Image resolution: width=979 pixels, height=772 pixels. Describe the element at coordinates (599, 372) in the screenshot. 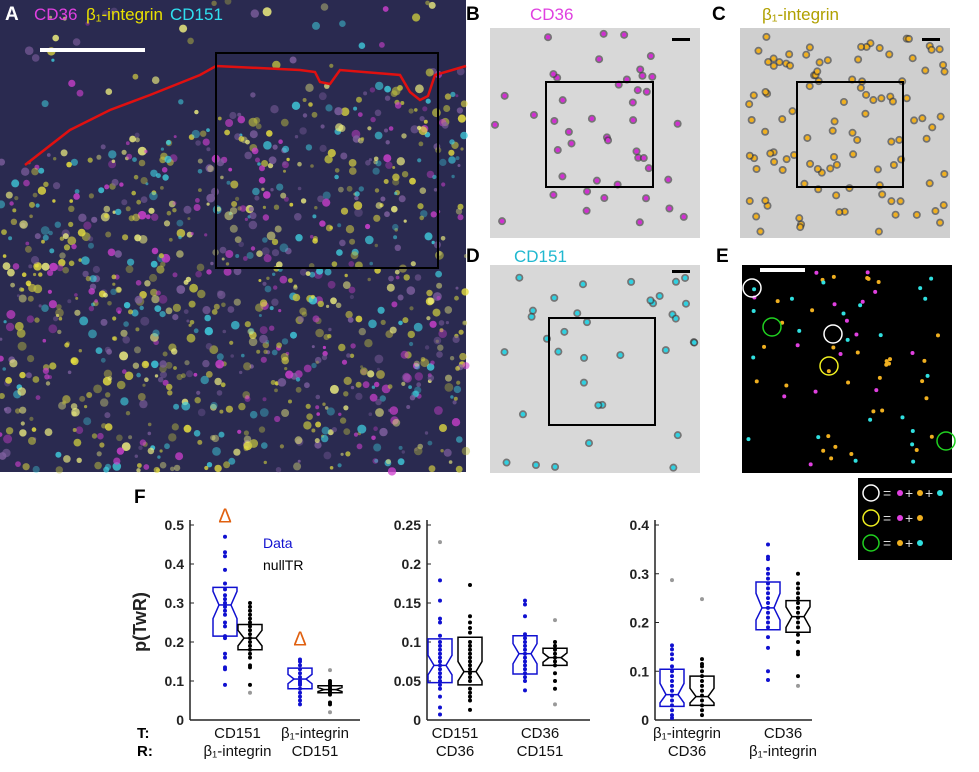

I see `panel-d-markers` at that location.